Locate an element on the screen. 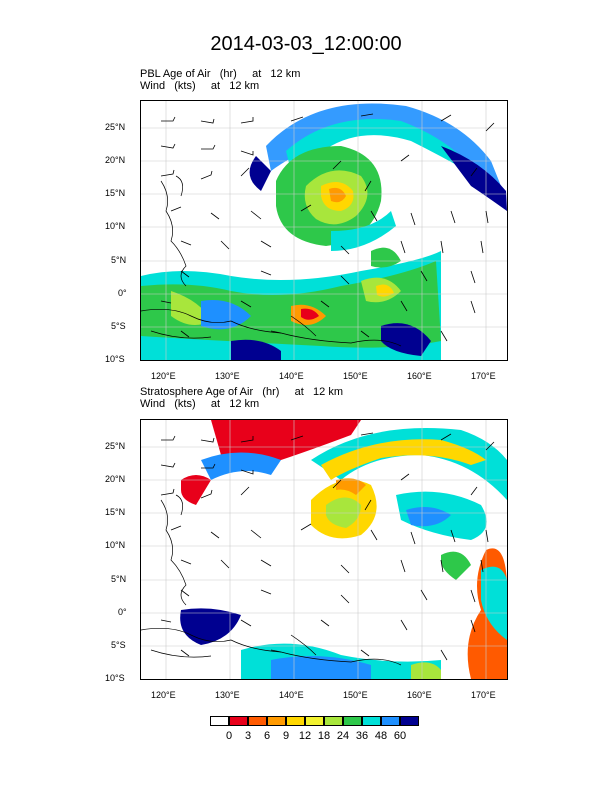 The image size is (612, 792). p2-lat-label: 5°N is located at coordinates (119, 579).